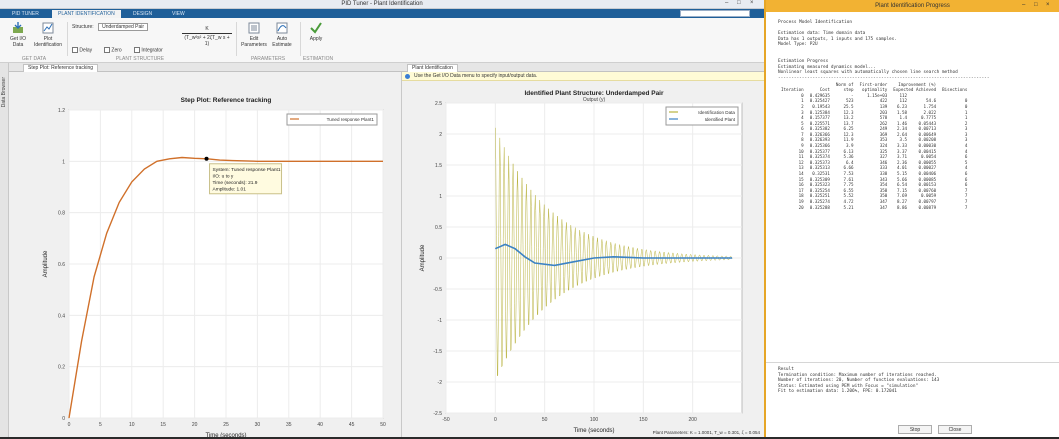  I want to click on dialog-maximize-button: □, so click(1036, 5).